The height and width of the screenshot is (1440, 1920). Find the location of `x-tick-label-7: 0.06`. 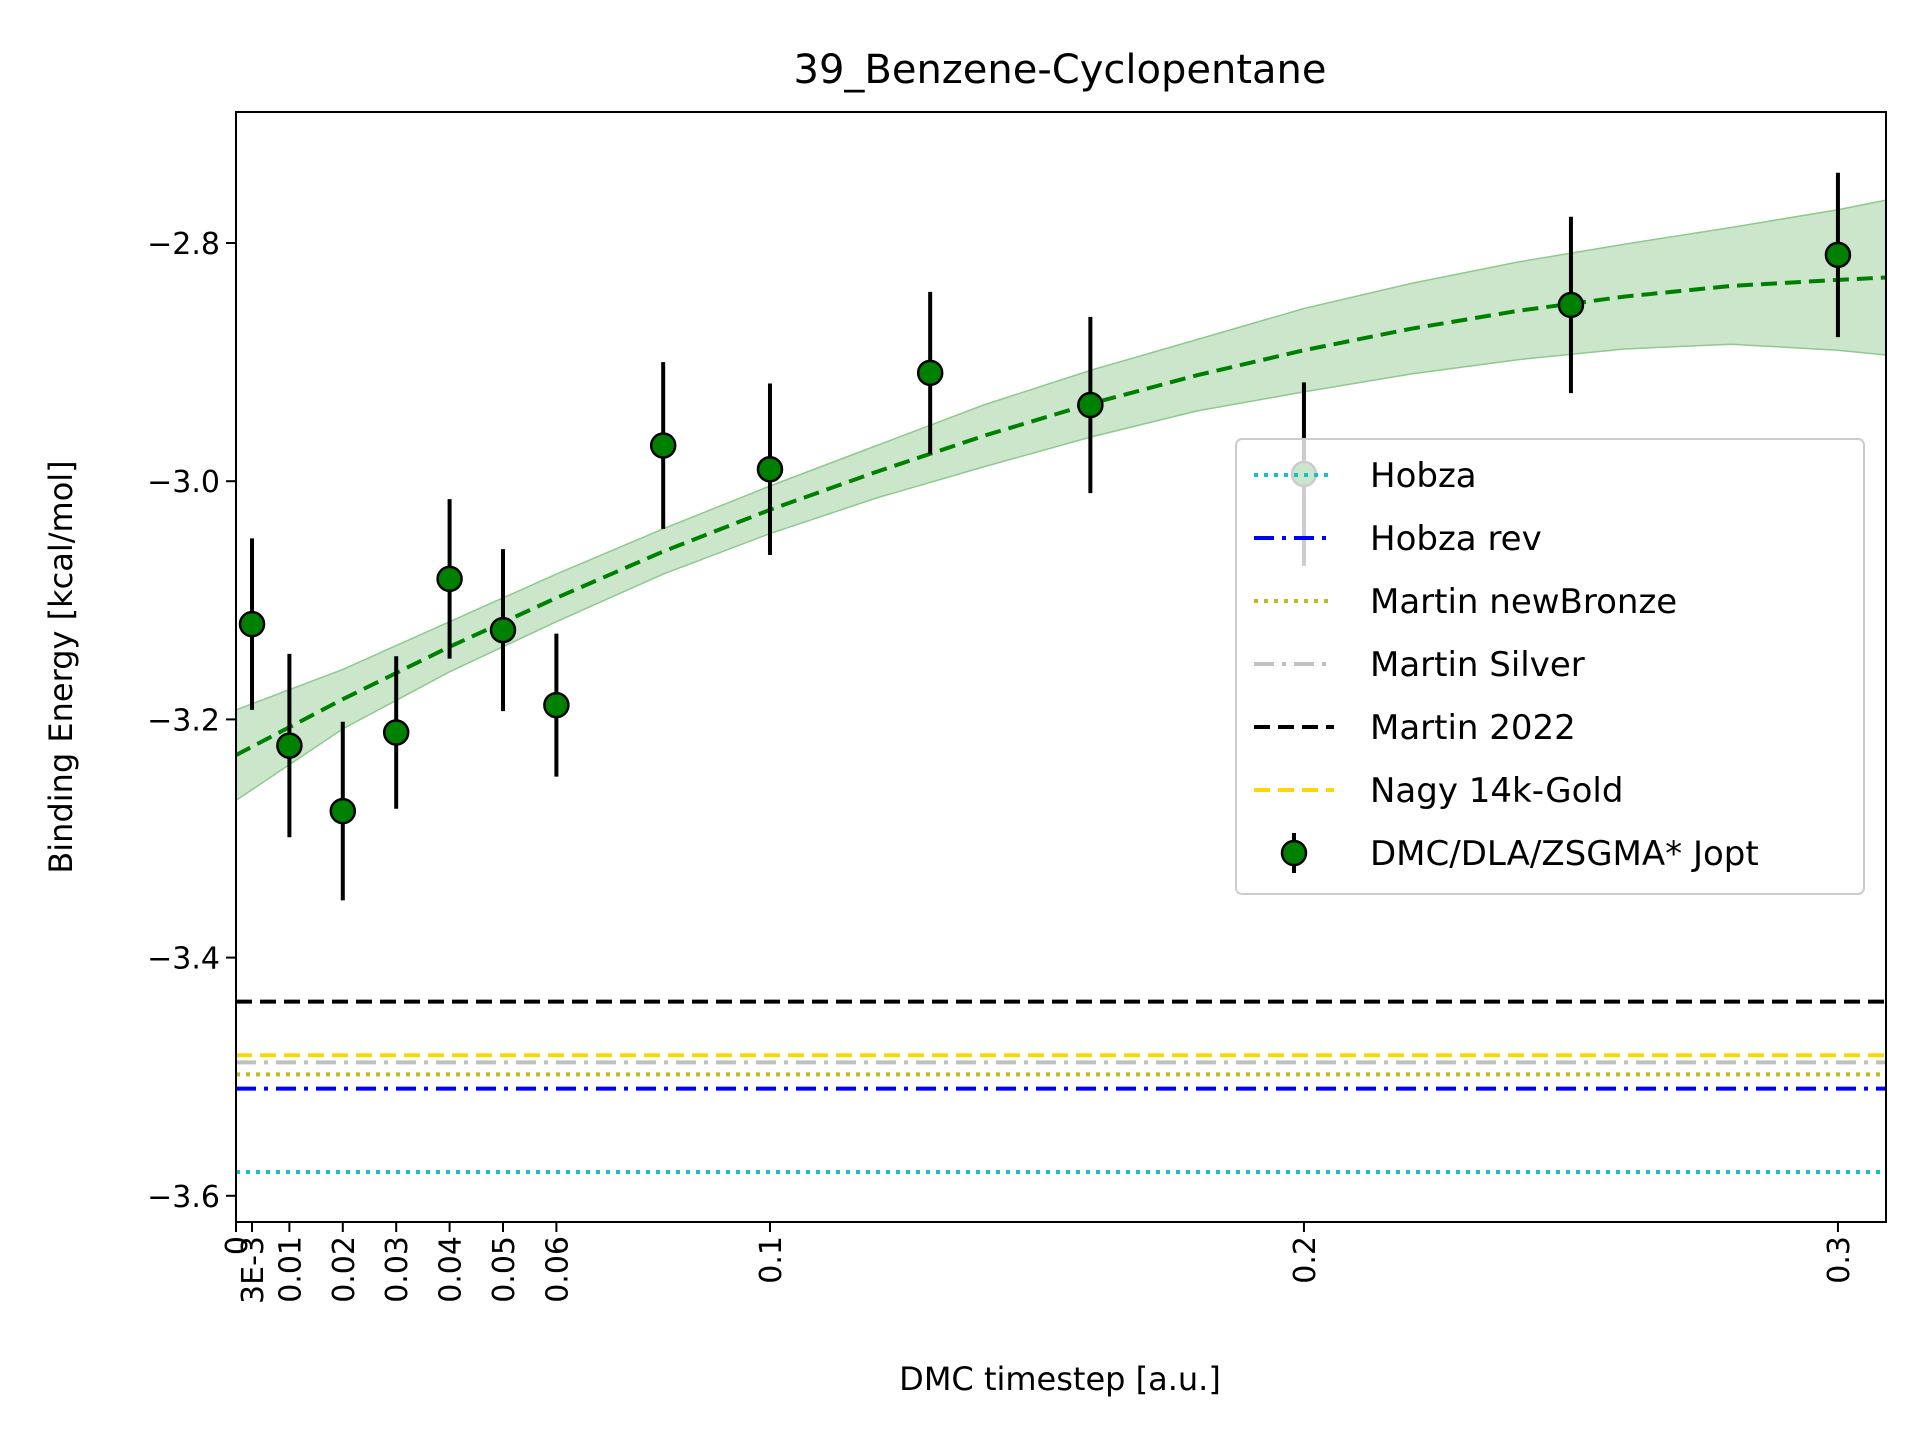

x-tick-label-7: 0.06 is located at coordinates (557, 1269).